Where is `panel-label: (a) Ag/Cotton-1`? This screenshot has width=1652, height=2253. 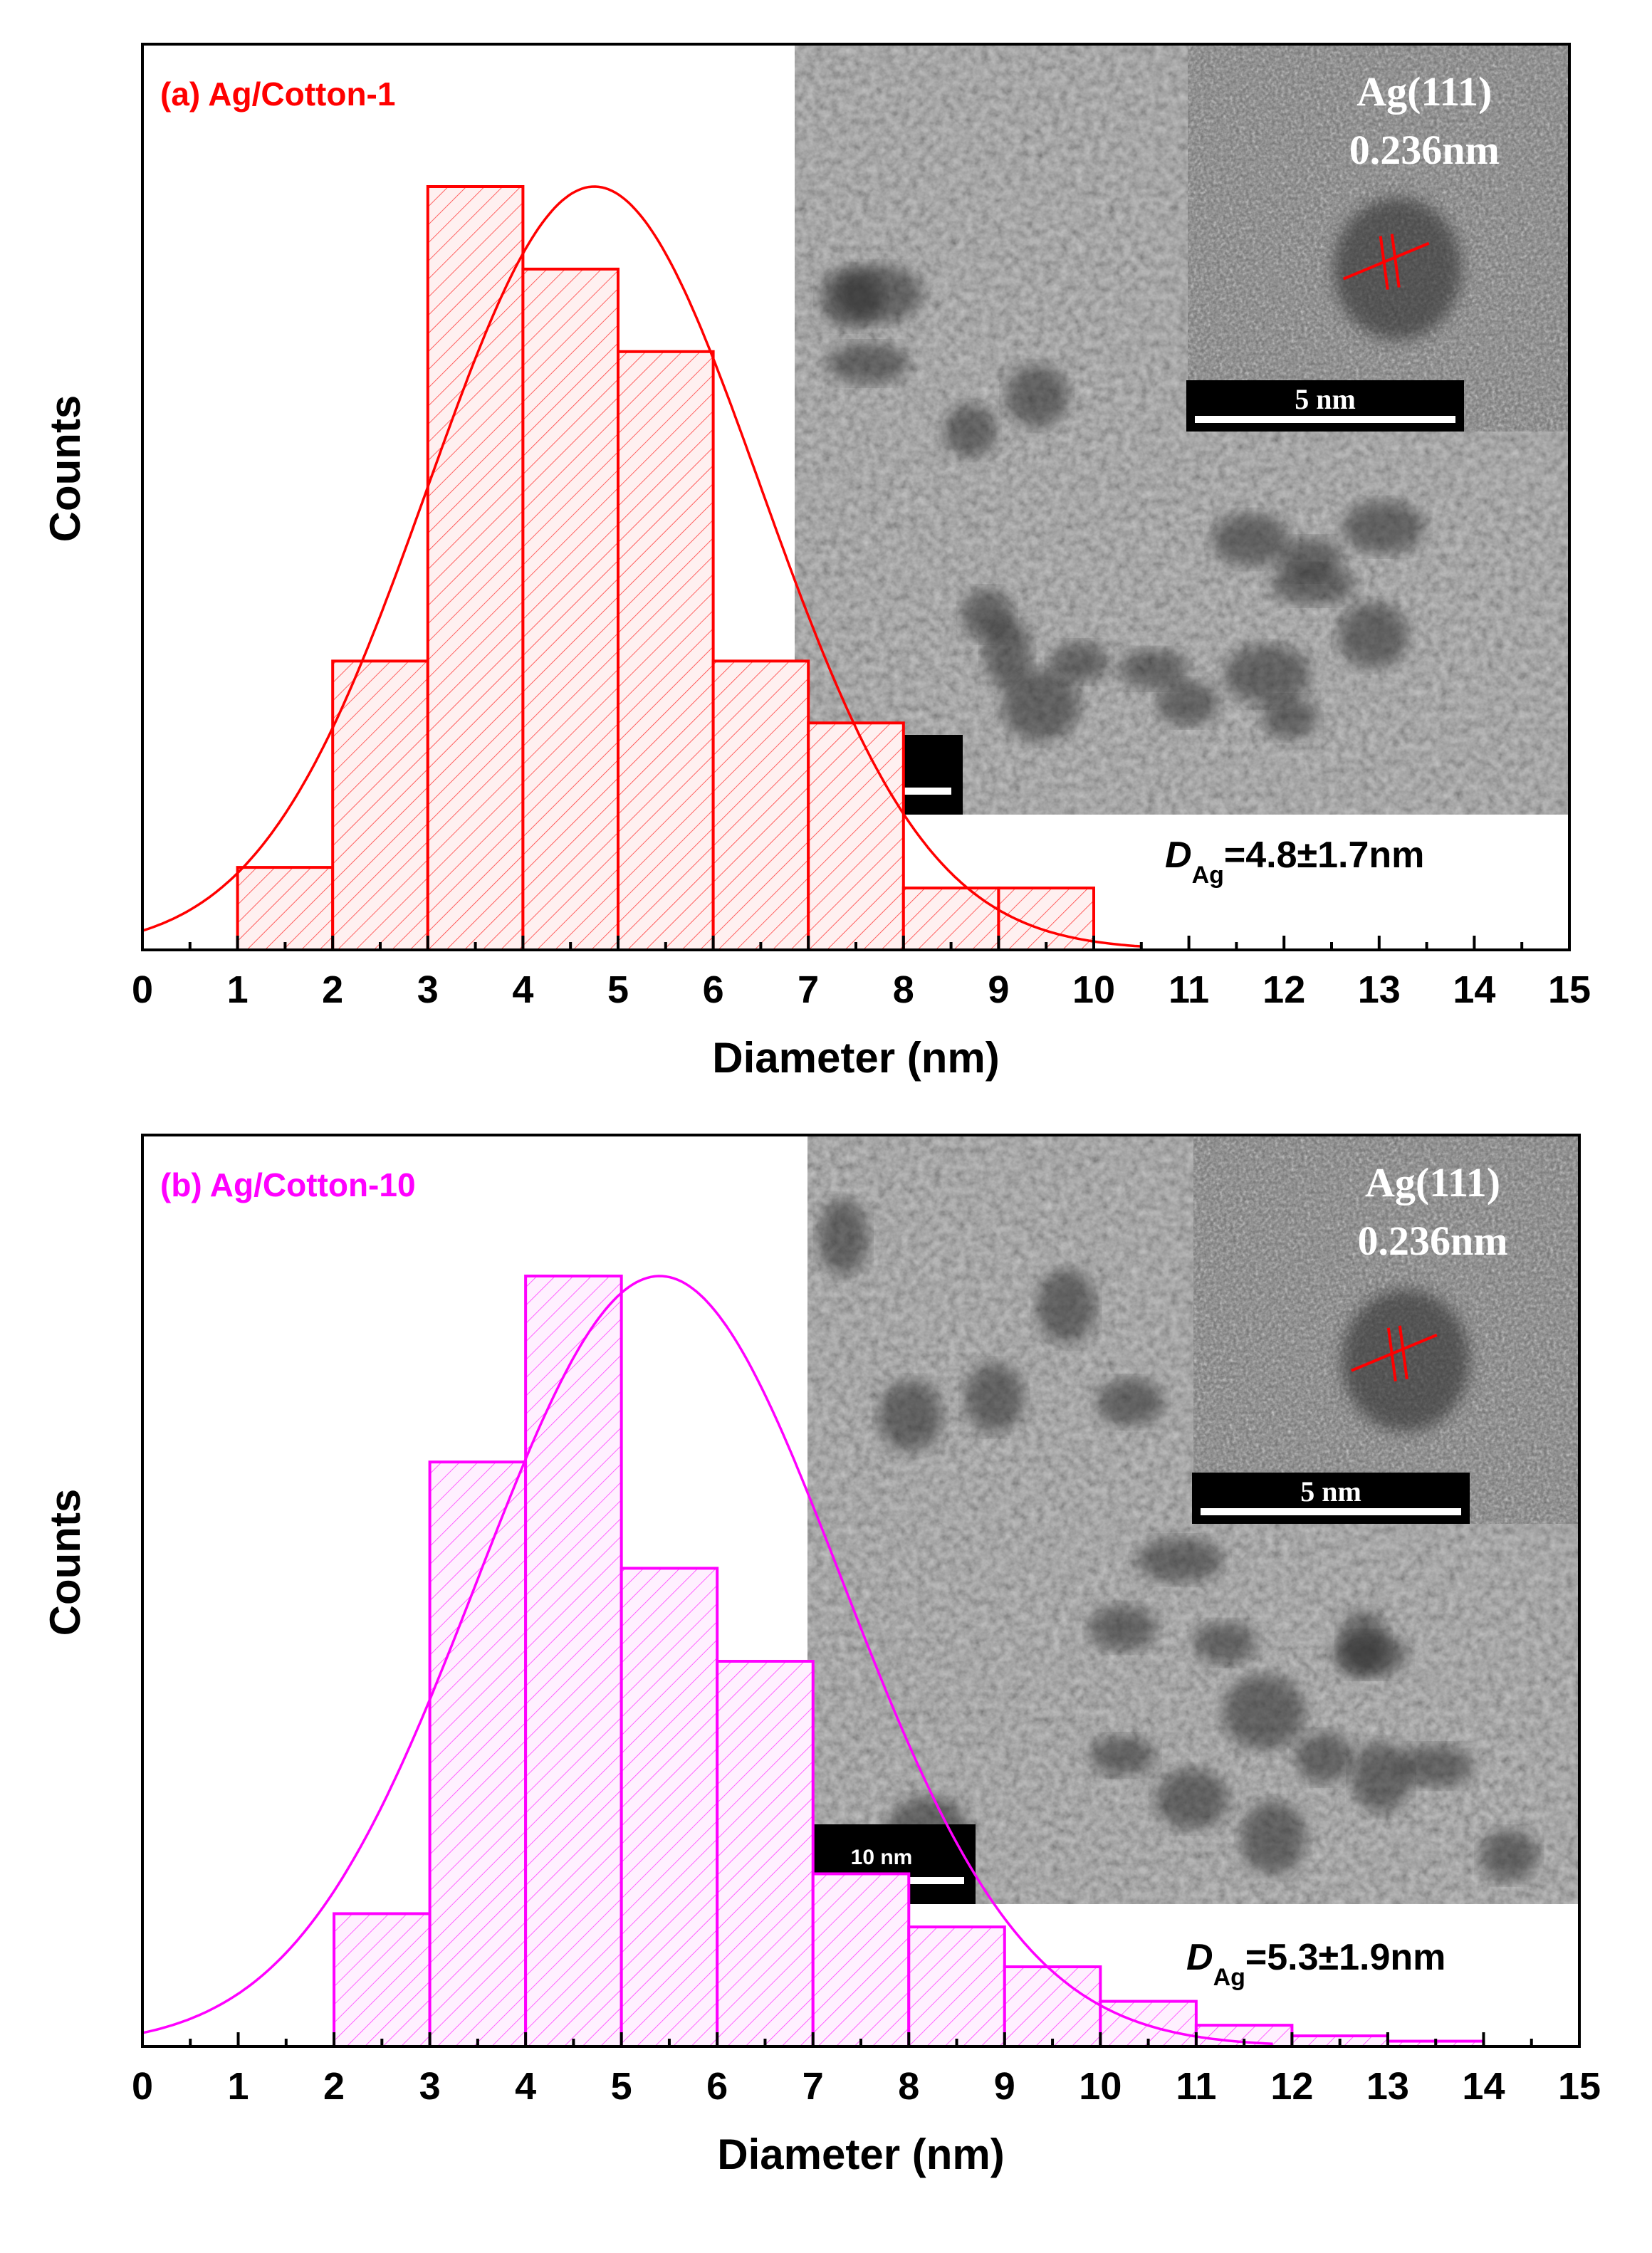
panel-label: (a) Ag/Cotton-1 is located at coordinates (277, 94).